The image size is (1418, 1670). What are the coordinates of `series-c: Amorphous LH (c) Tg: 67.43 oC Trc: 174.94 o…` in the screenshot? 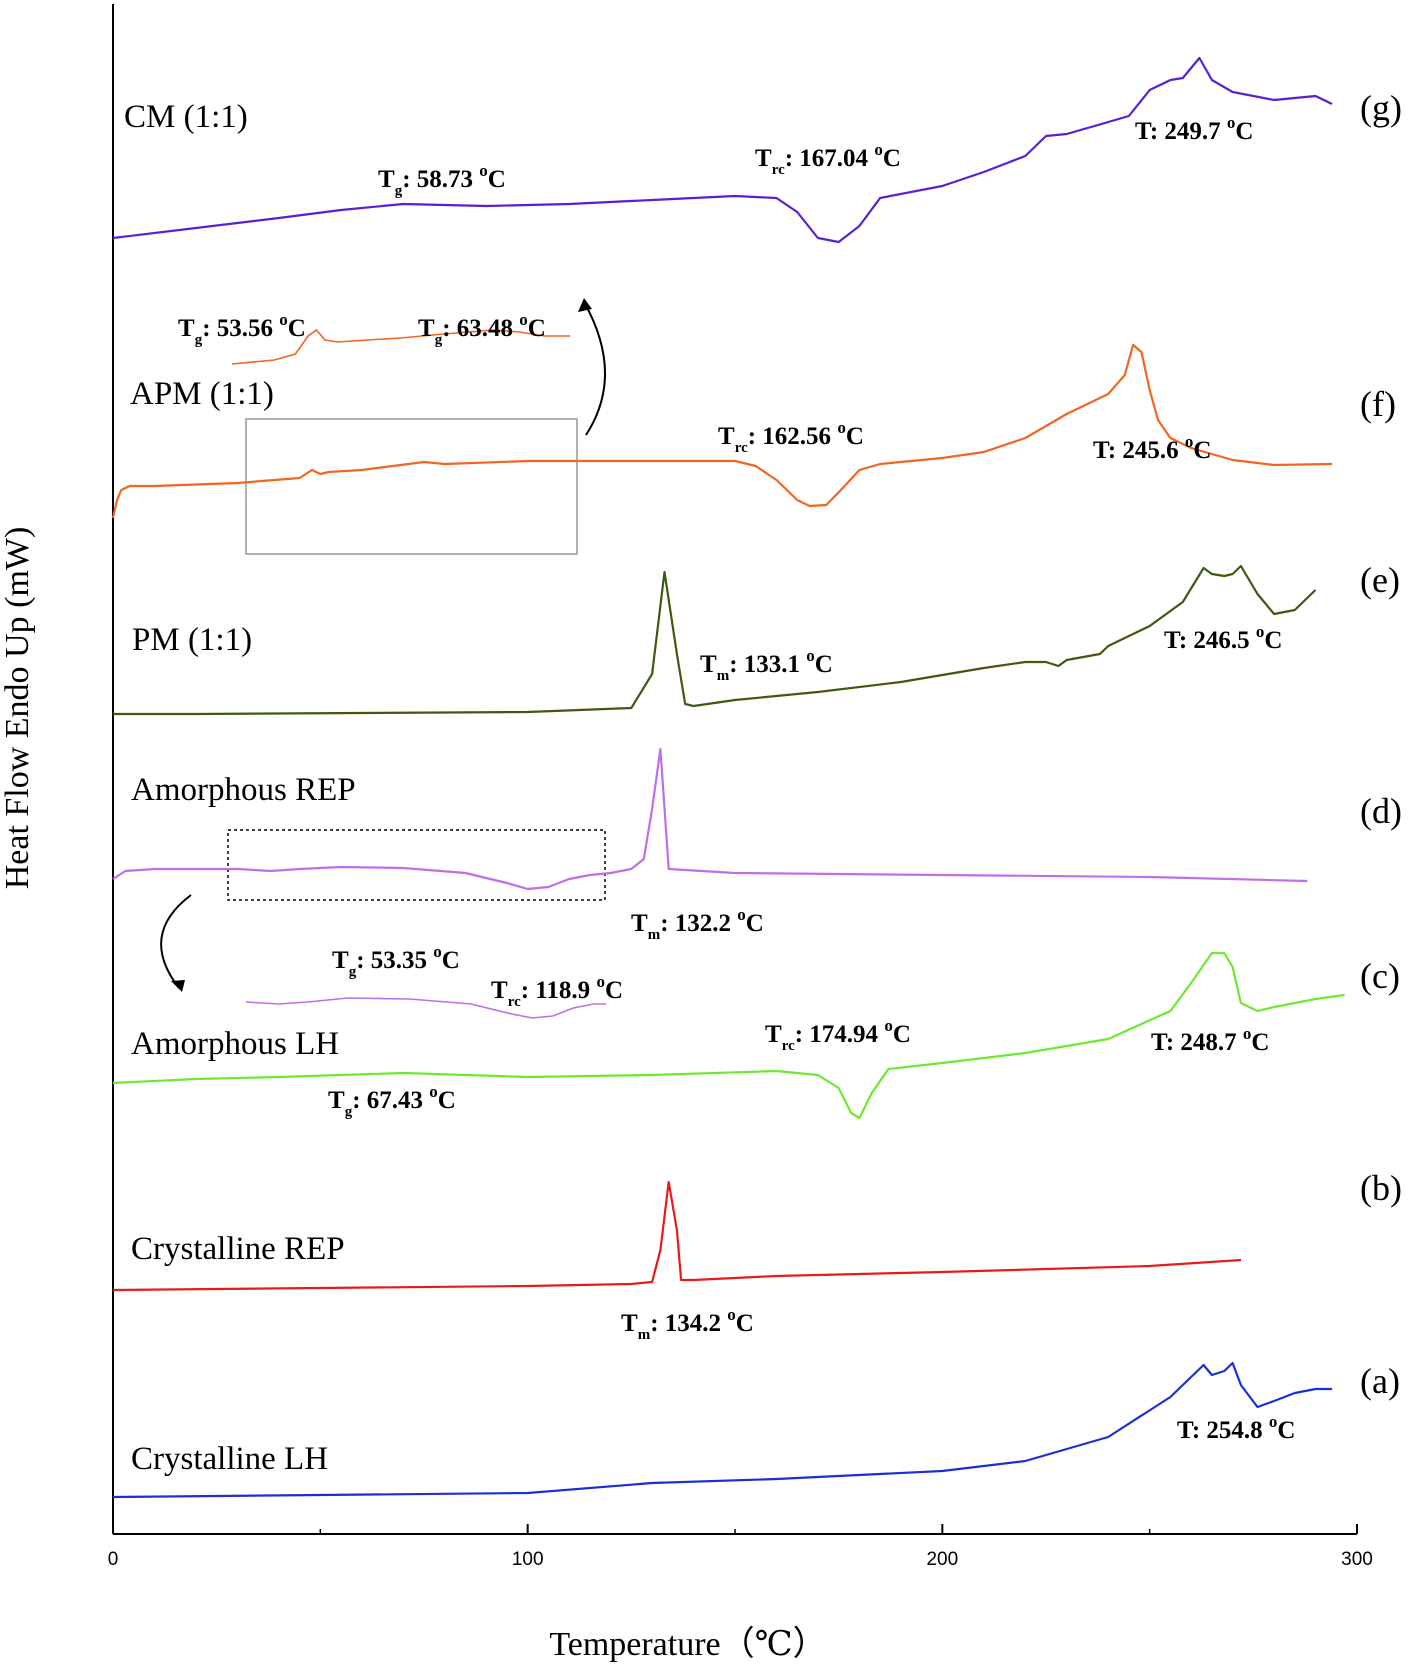 It's located at (756, 1035).